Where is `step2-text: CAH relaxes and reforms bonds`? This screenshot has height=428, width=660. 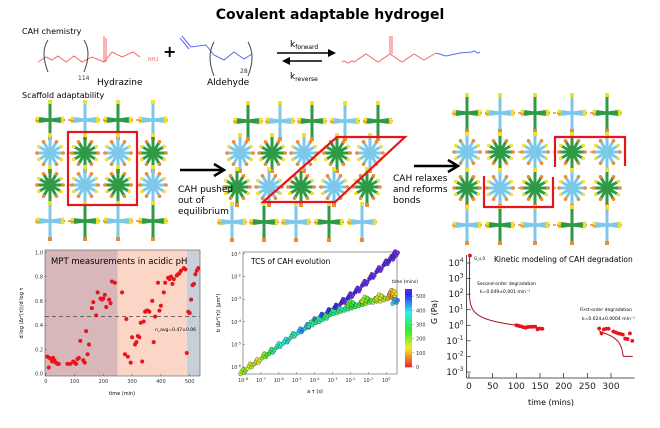 step2-text: CAH relaxes and reforms bonds is located at coordinates (421, 190).